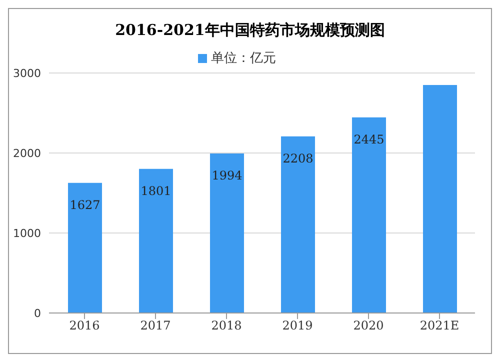 This screenshot has width=500, height=362. What do you see at coordinates (243, 58) in the screenshot?
I see `legend-label: 单位：亿元` at bounding box center [243, 58].